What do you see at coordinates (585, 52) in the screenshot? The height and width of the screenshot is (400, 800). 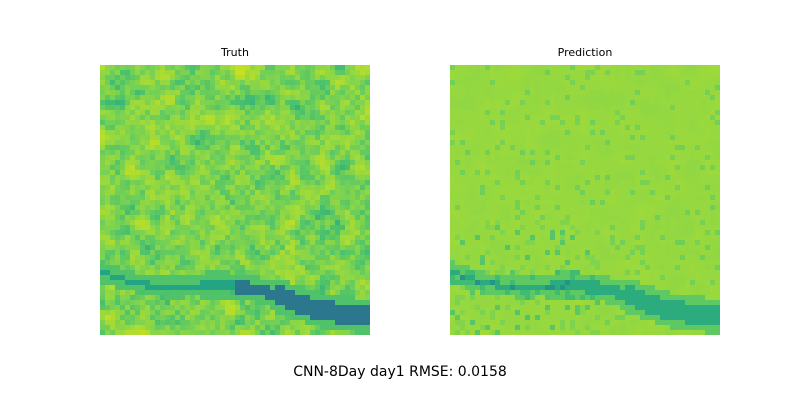 I see `prediction-panel-title: Prediction` at bounding box center [585, 52].